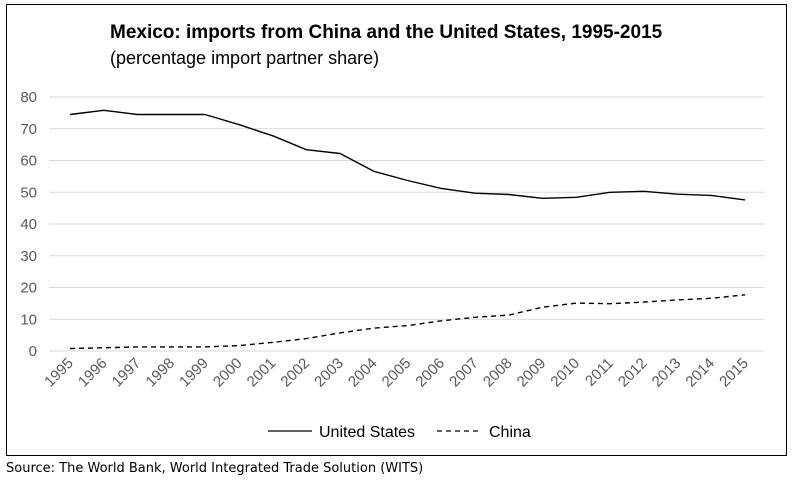 The width and height of the screenshot is (800, 481). What do you see at coordinates (28, 319) in the screenshot?
I see `y-tick-label: 10` at bounding box center [28, 319].